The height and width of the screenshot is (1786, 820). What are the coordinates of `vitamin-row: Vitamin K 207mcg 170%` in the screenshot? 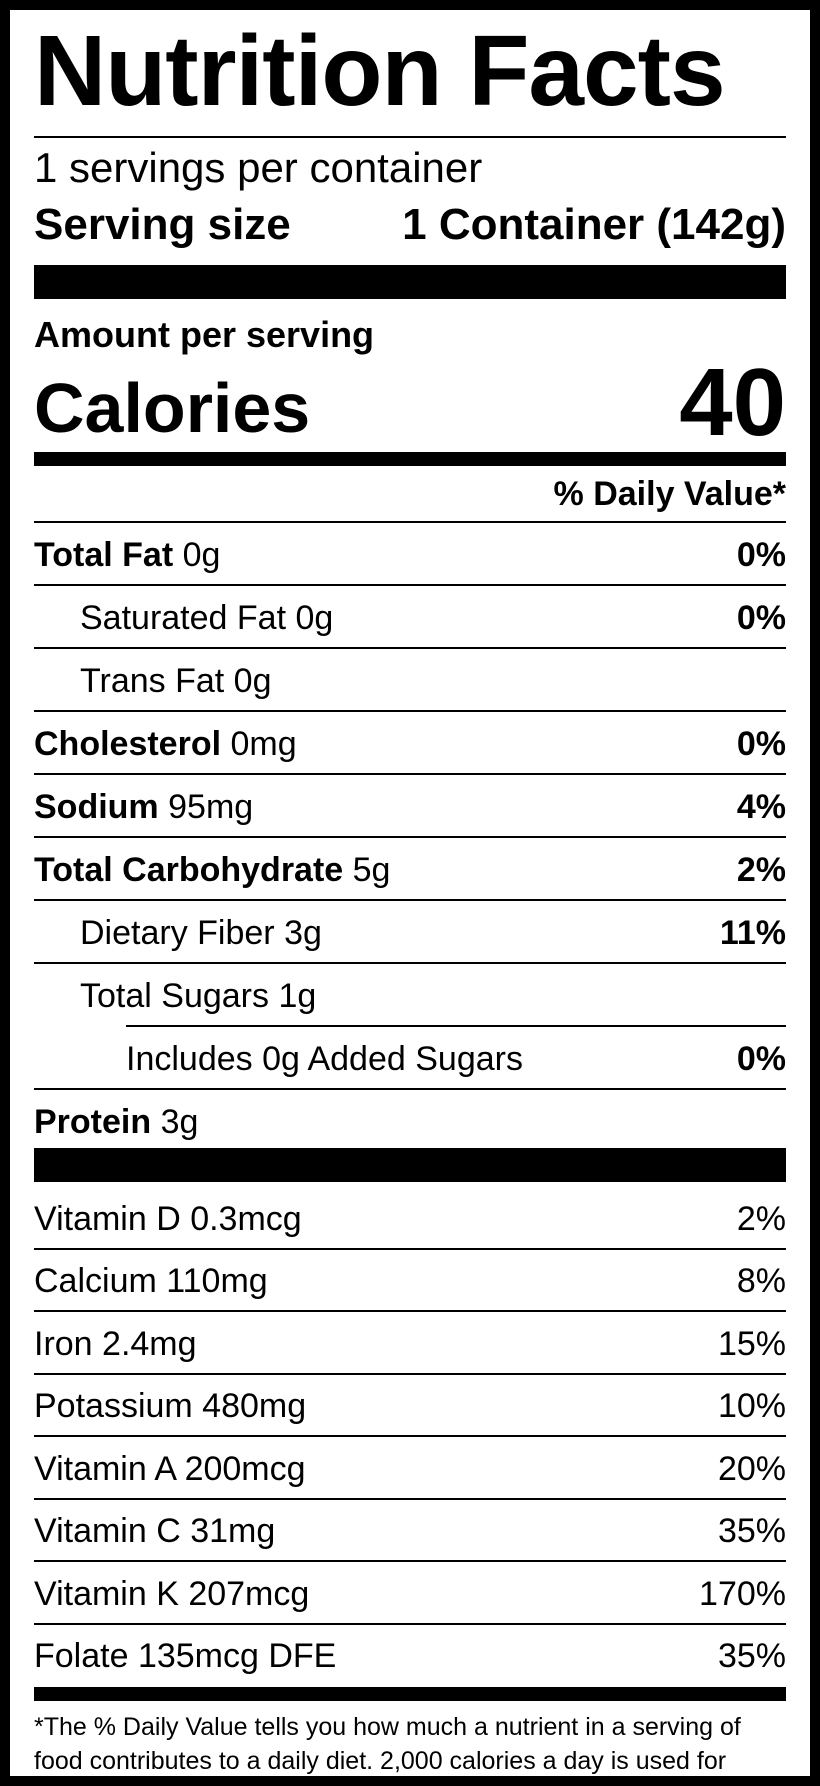 It's located at (410, 1594).